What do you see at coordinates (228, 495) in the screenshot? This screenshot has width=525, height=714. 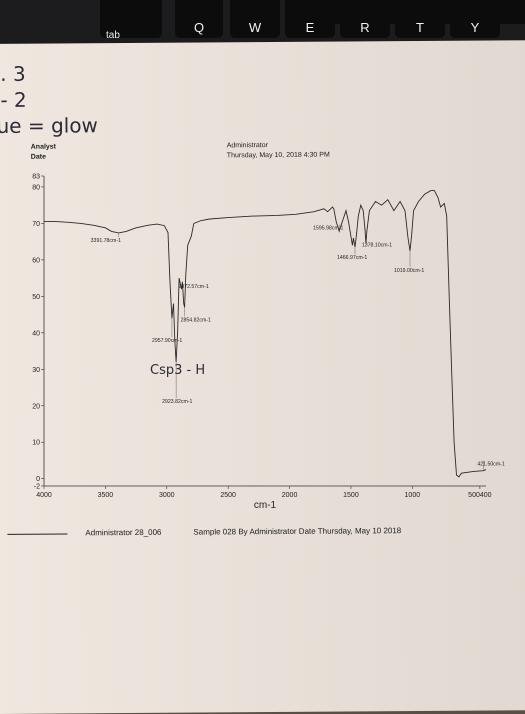 I see `x-tick-label: 2500` at bounding box center [228, 495].